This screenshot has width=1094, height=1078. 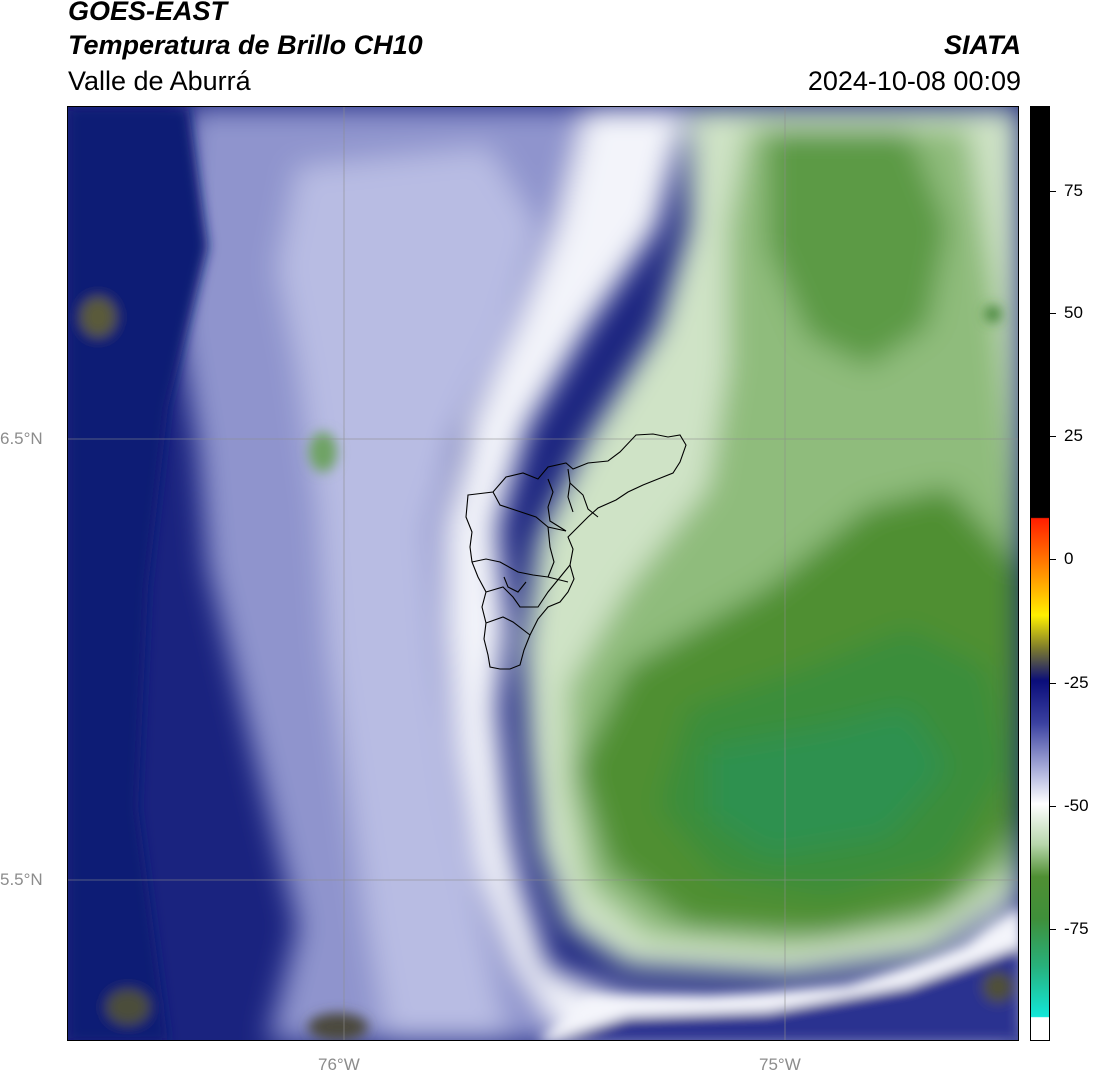 What do you see at coordinates (21, 879) in the screenshot?
I see `lat-label-5-5: 5.5°N` at bounding box center [21, 879].